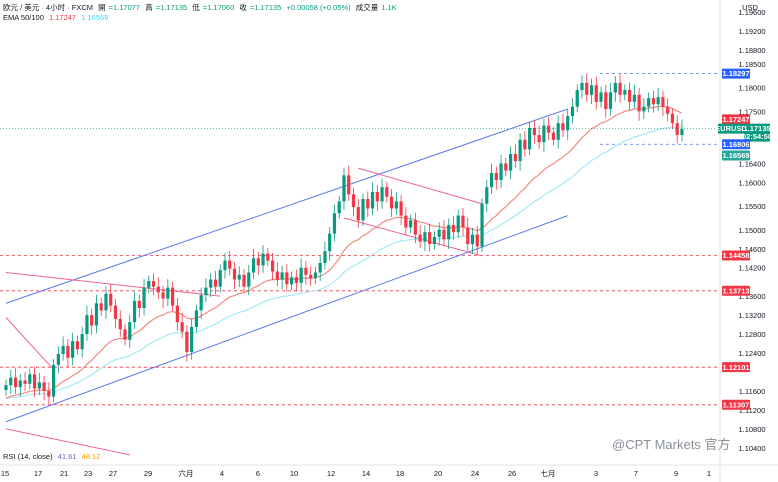  I want to click on x-tick-label: 20, so click(438, 473).